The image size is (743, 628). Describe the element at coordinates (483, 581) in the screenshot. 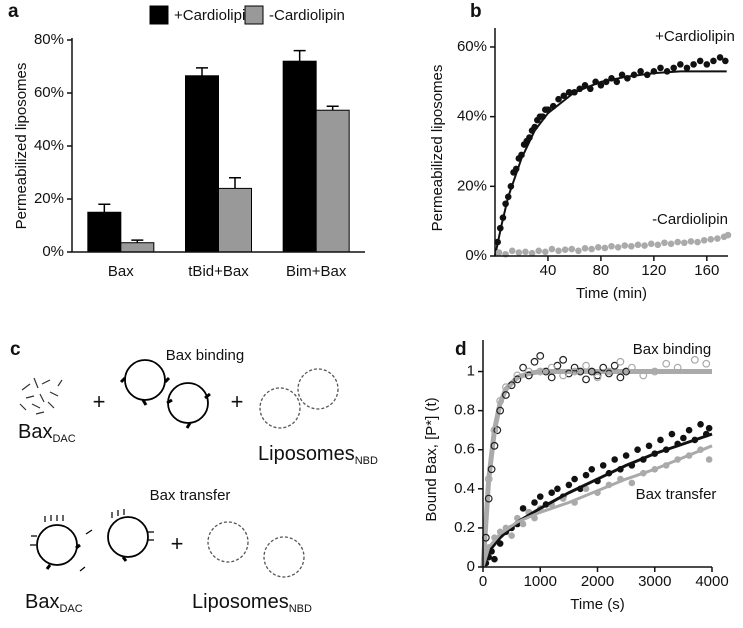

I see `x-tick-label: 0` at that location.